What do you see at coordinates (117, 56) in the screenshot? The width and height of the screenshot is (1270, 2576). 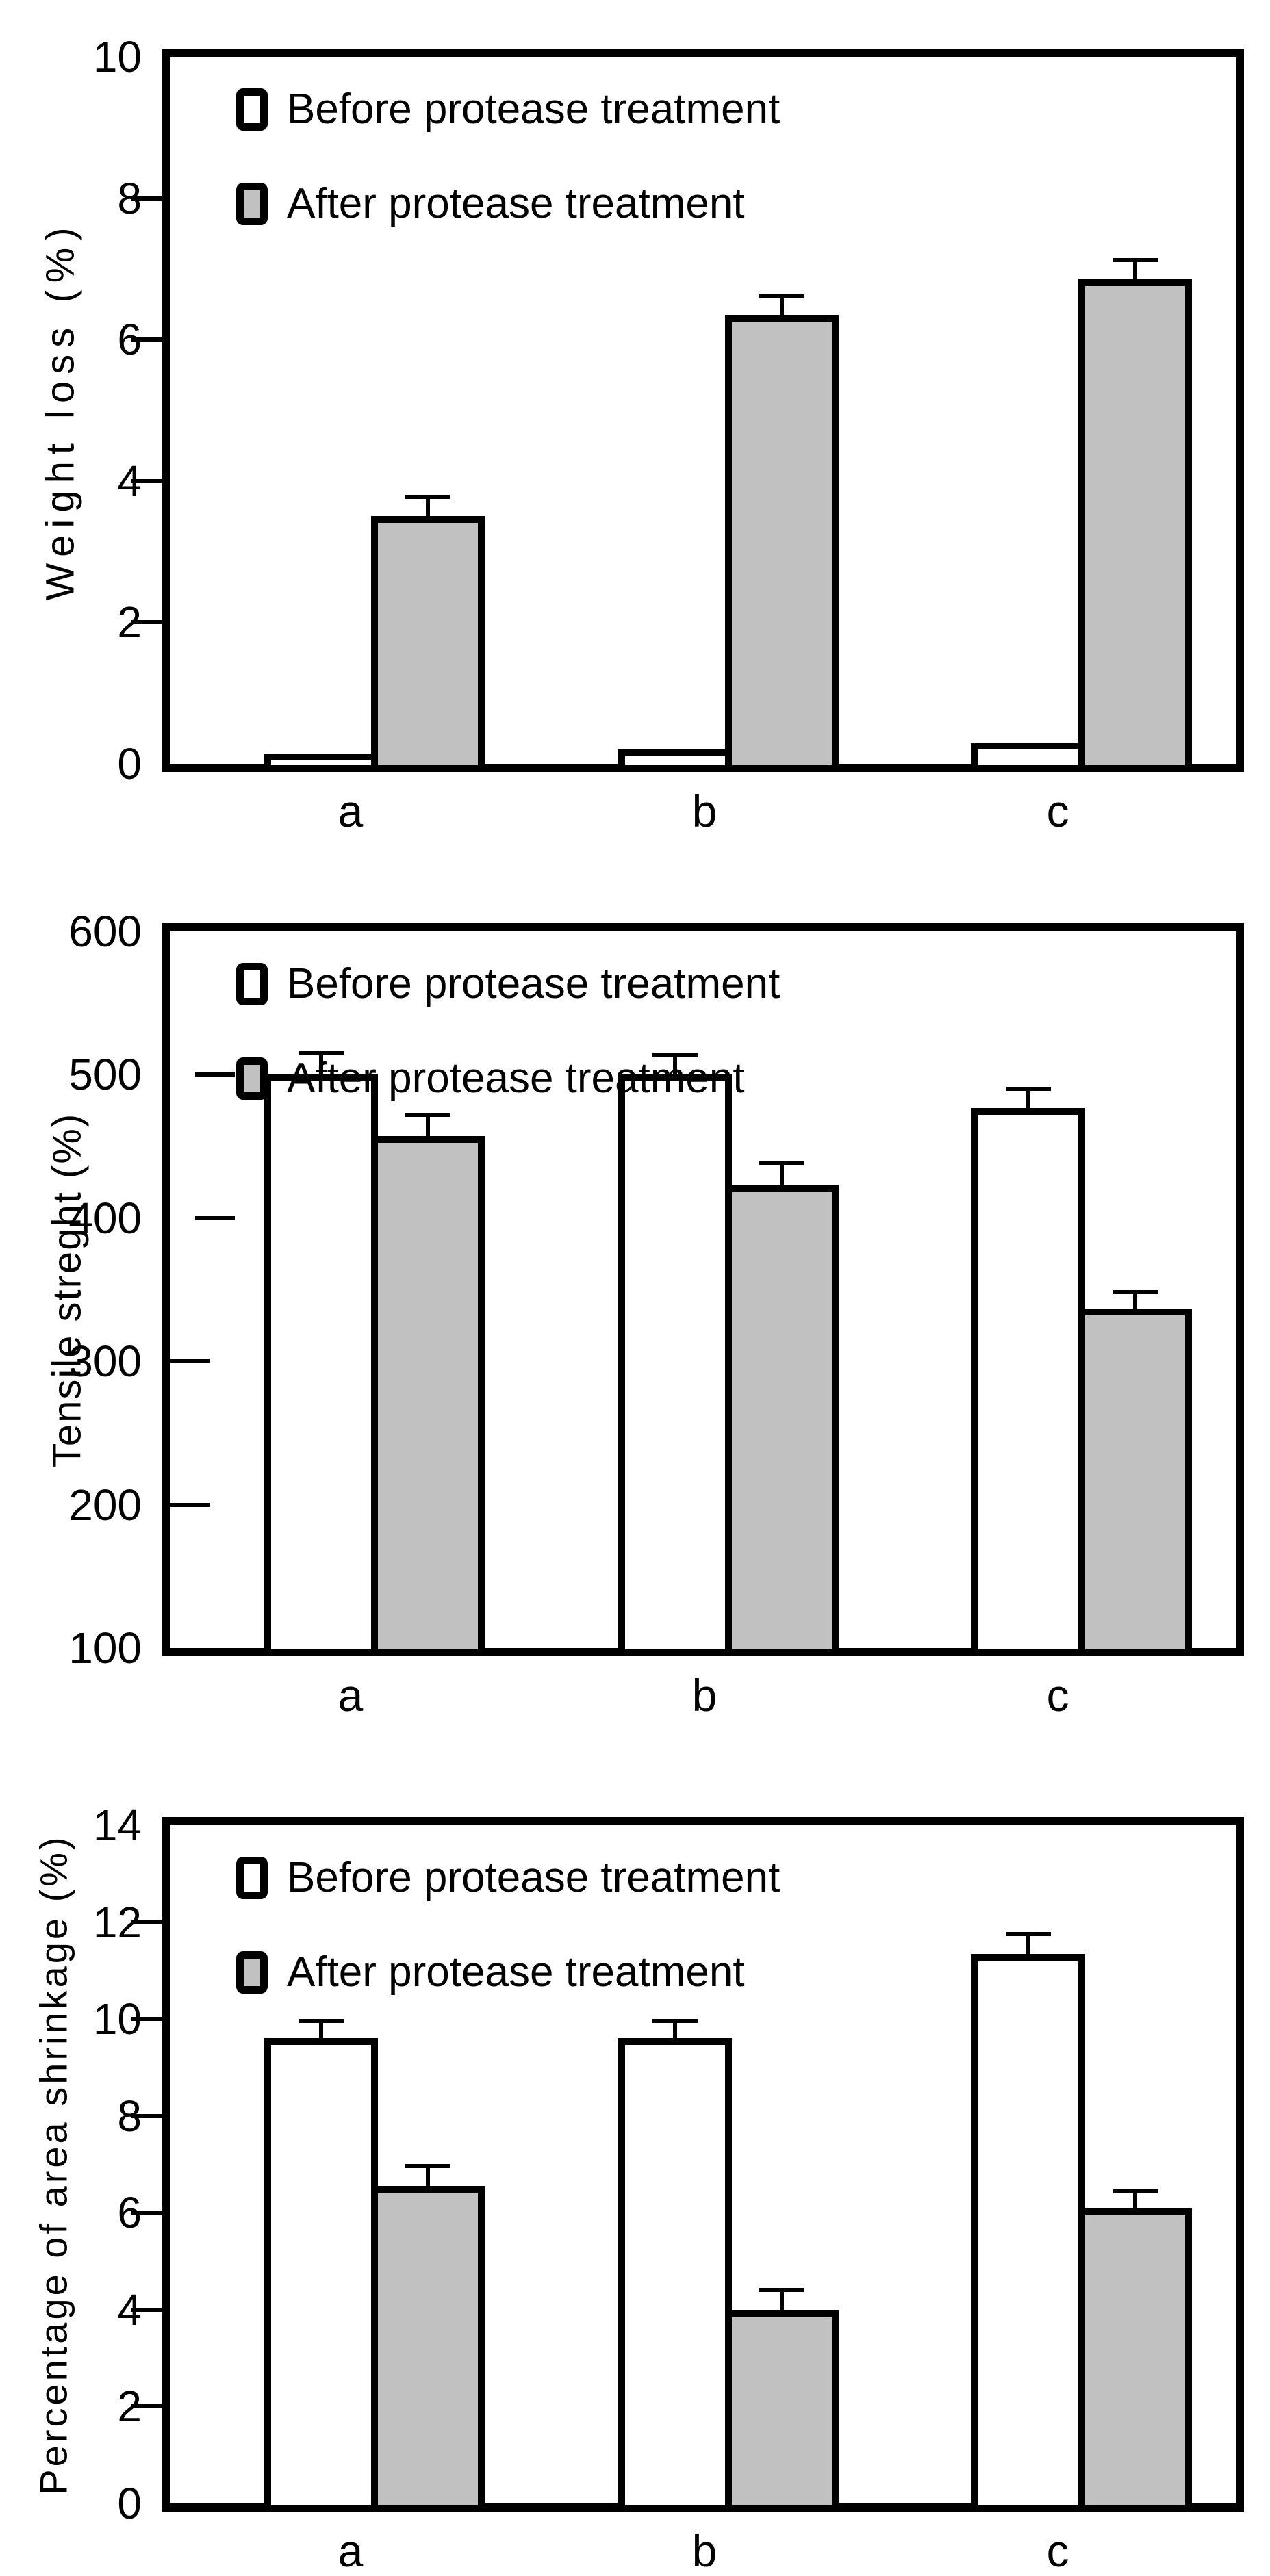 I see `y-tick-label: 10` at bounding box center [117, 56].